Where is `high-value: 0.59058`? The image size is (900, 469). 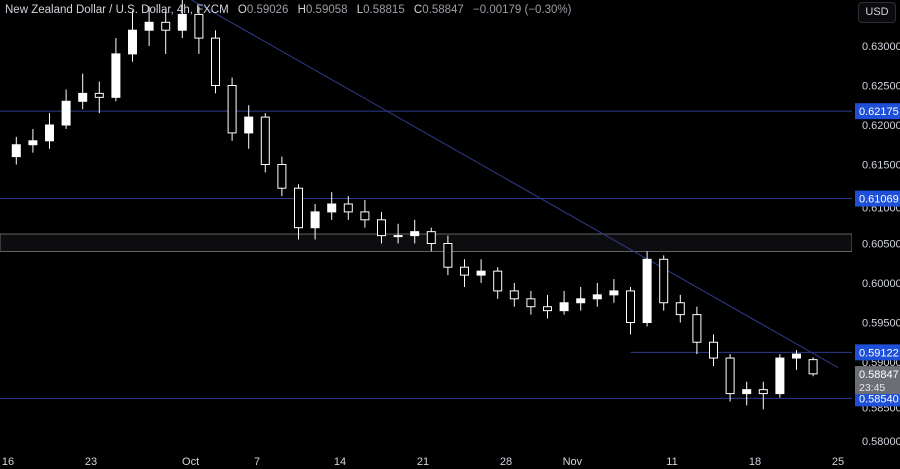 high-value: 0.59058 is located at coordinates (326, 10).